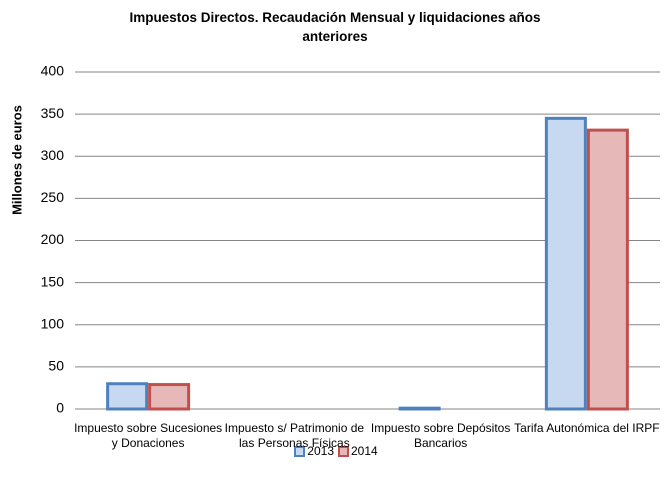  I want to click on x-tick-label: Impuesto sobre Depósitos Bancarios, so click(440, 435).